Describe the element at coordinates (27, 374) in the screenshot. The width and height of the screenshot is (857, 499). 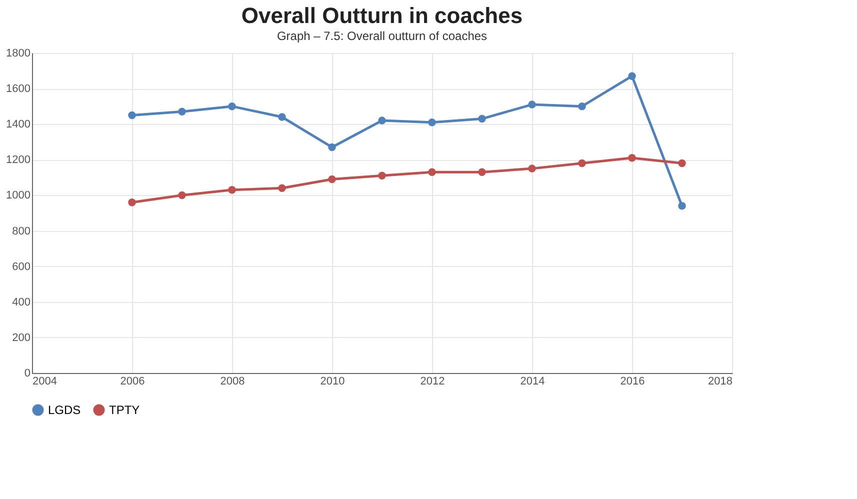
I see `y-tick-label: 0` at that location.